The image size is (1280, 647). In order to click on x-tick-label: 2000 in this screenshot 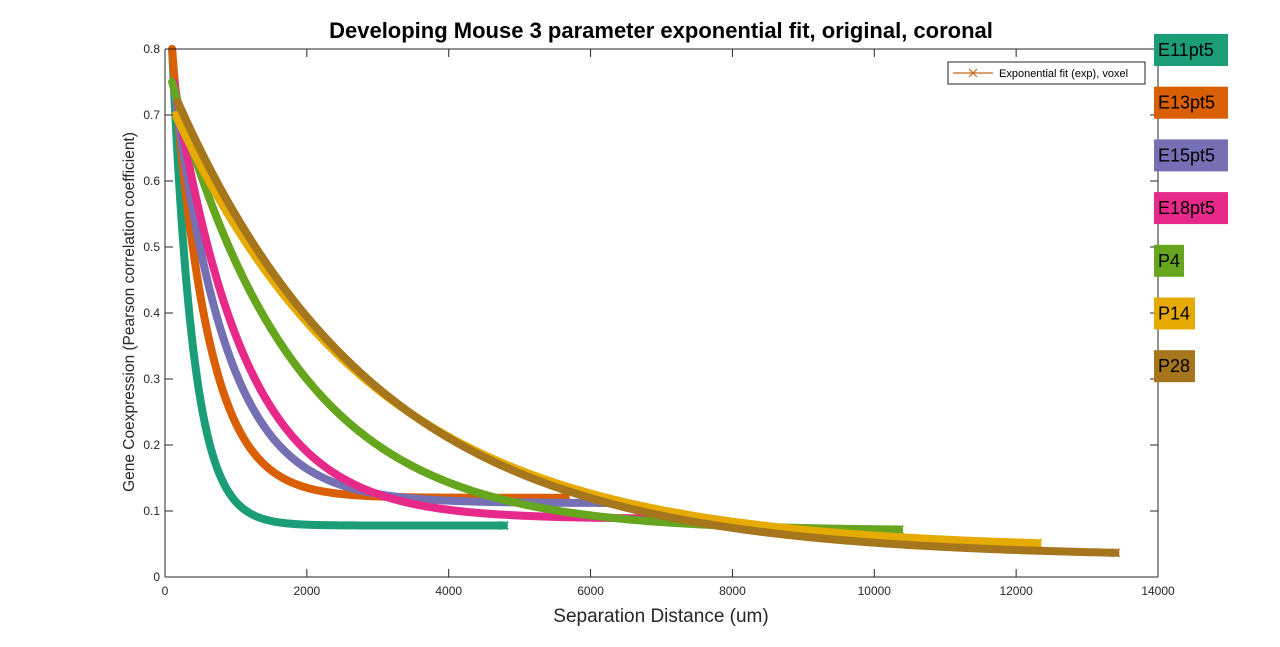, I will do `click(307, 591)`.